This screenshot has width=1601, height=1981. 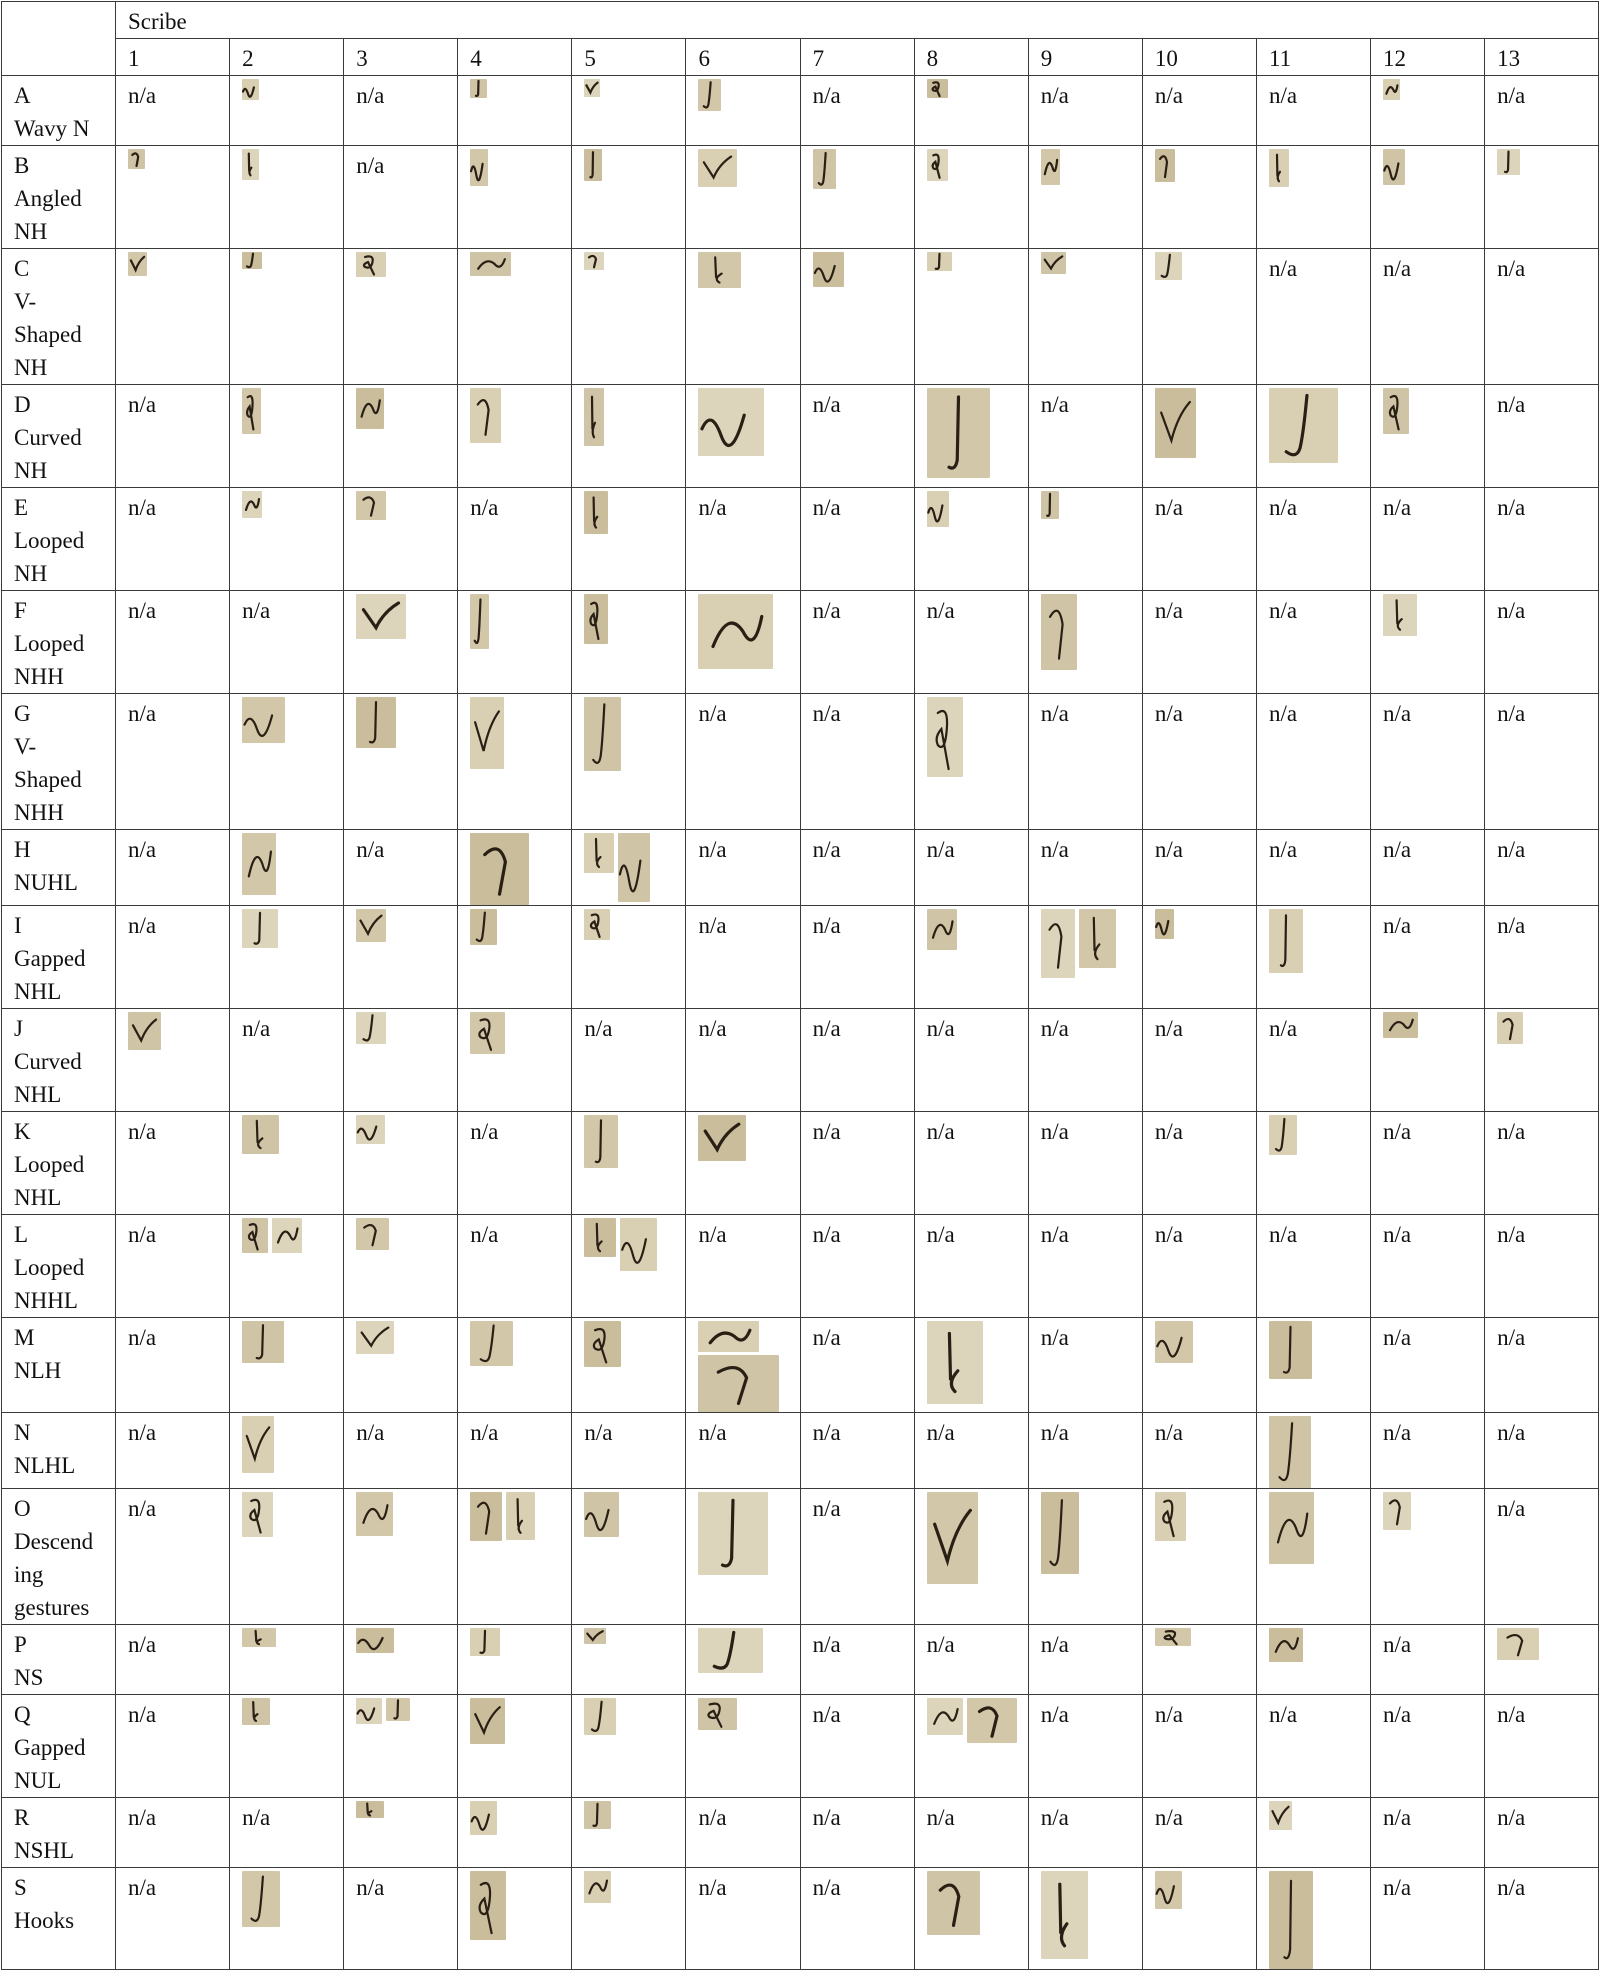 I want to click on table-row: M NLH n/a n/a n/a n/a n/a, so click(x=800, y=1365).